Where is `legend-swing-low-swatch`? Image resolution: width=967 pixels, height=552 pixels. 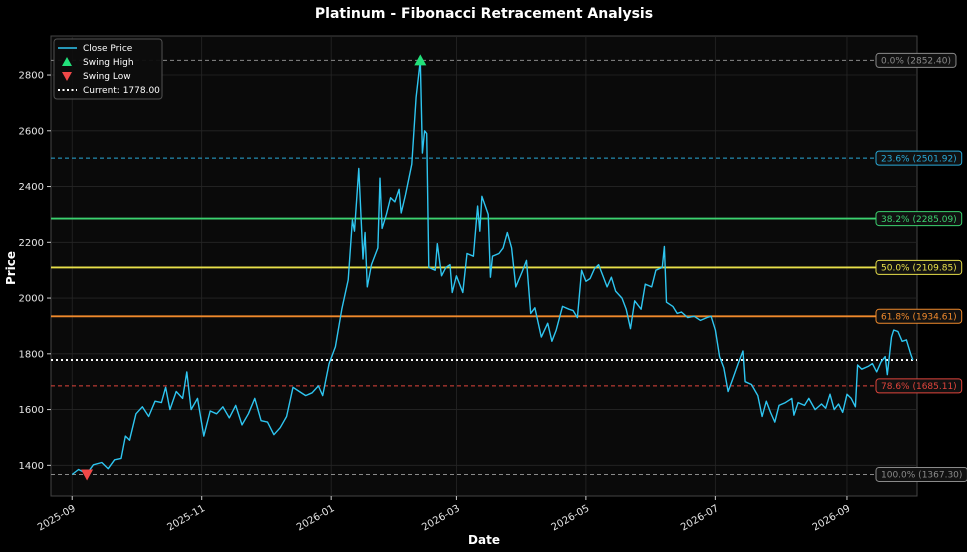 legend-swing-low-swatch is located at coordinates (67, 76).